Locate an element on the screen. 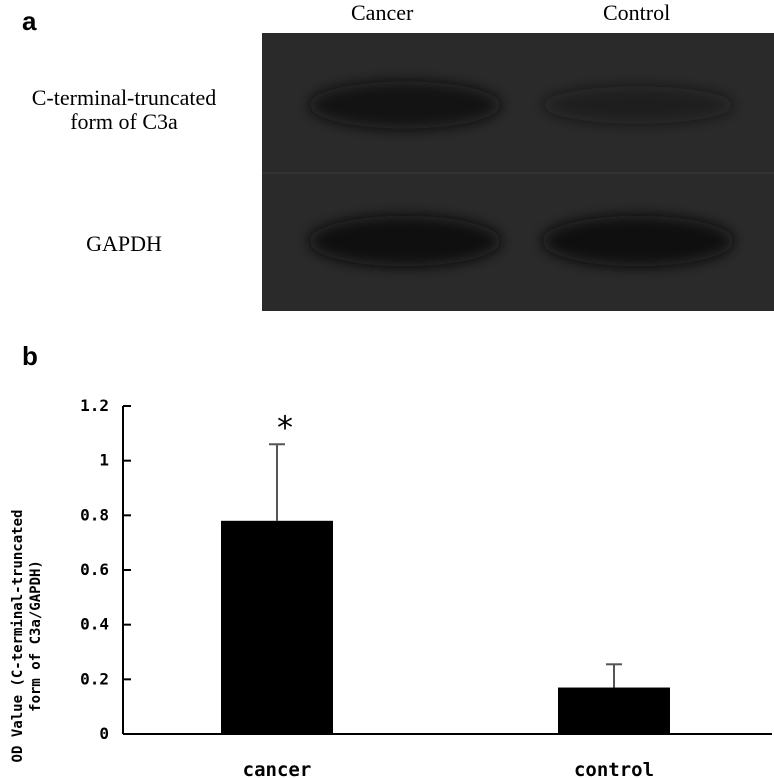 Image resolution: width=774 pixels, height=778 pixels. y-tick-label: 0.4 is located at coordinates (94, 624).